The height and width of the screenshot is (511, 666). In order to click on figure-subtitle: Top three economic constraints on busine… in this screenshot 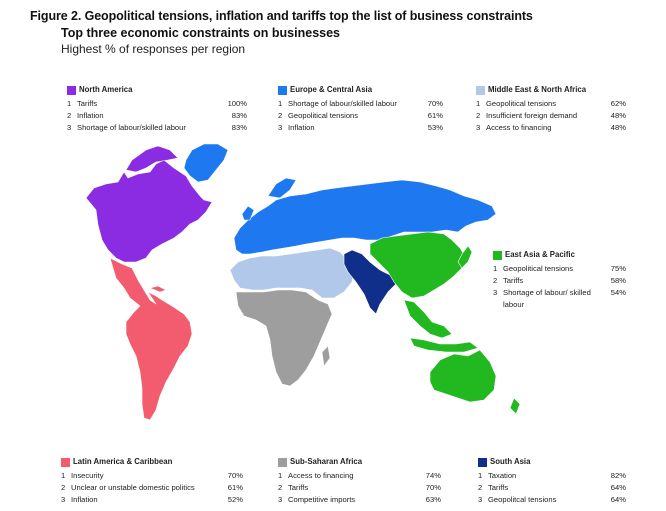, I will do `click(200, 33)`.